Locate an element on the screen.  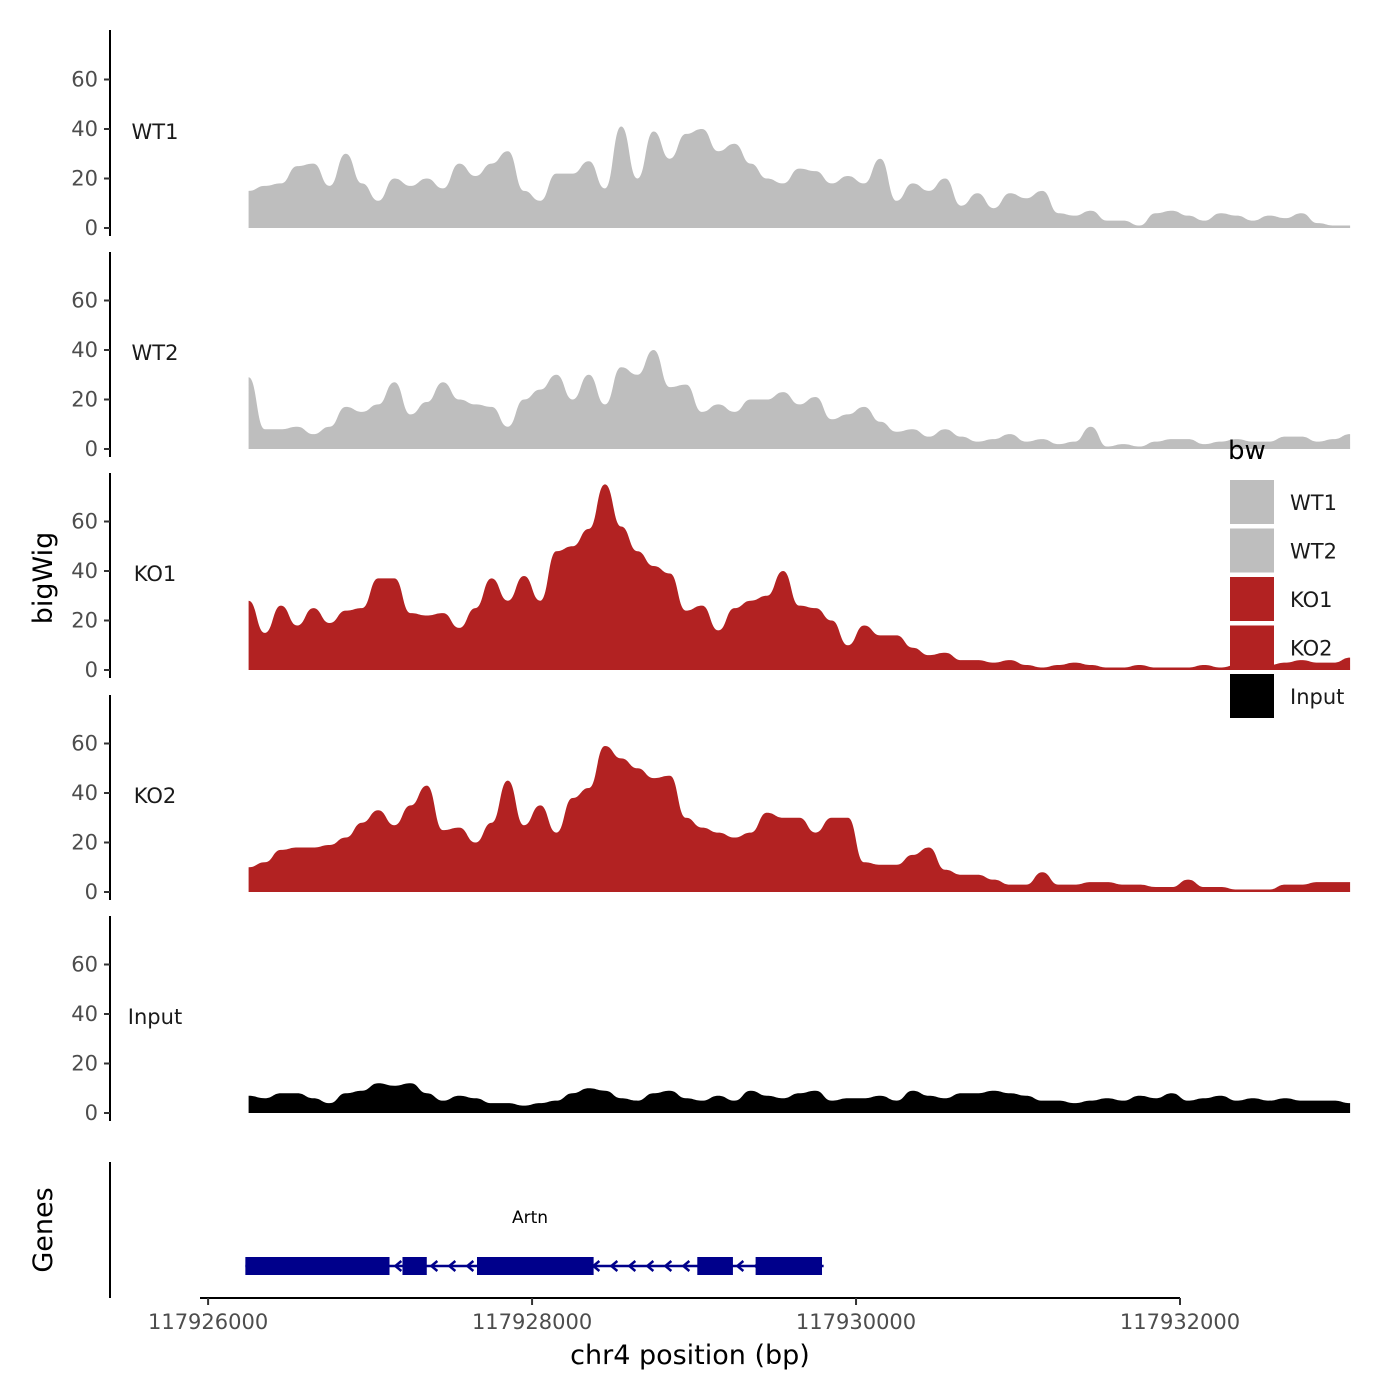
gene-exons is located at coordinates (534, 1266).